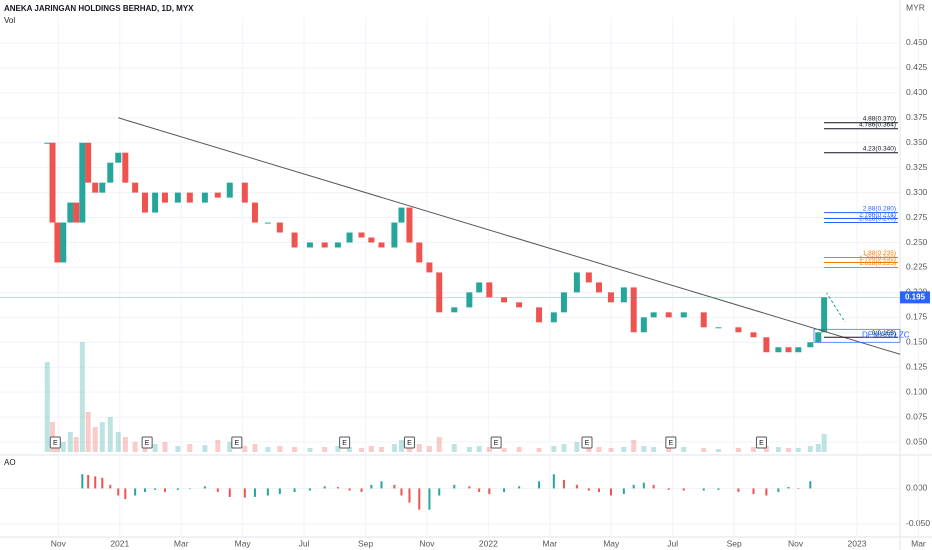  Describe the element at coordinates (917, 488) in the screenshot. I see `y2-tick-label: 0.000` at that location.